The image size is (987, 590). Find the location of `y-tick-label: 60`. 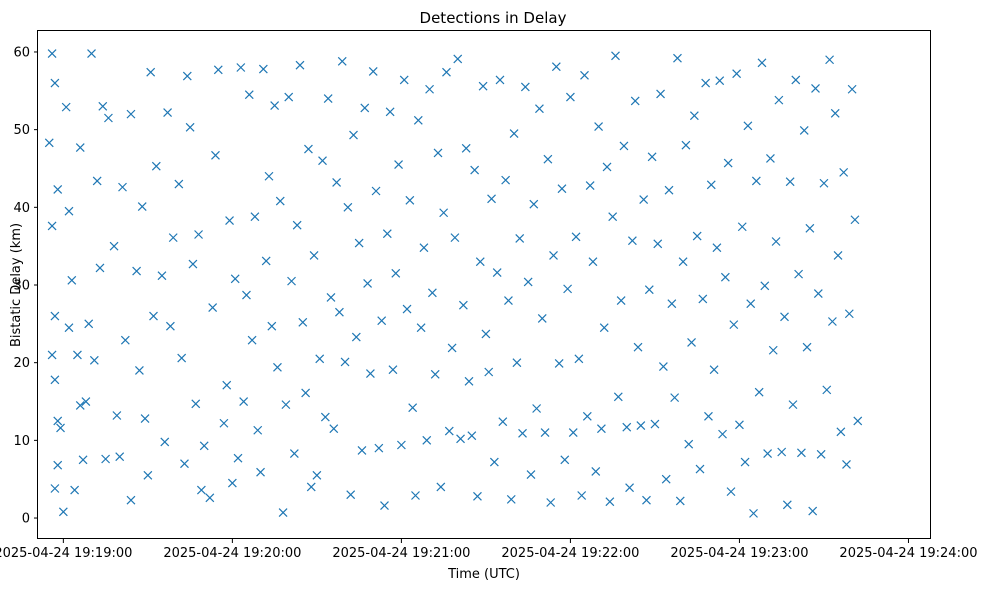

y-tick-label: 60 is located at coordinates (21, 52).